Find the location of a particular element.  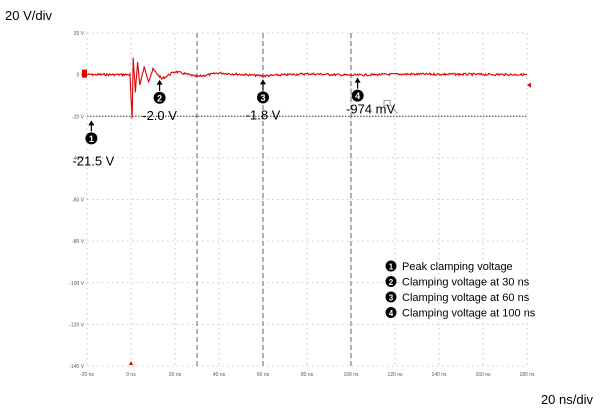

y-tick-label: -40 V is located at coordinates (78, 159).